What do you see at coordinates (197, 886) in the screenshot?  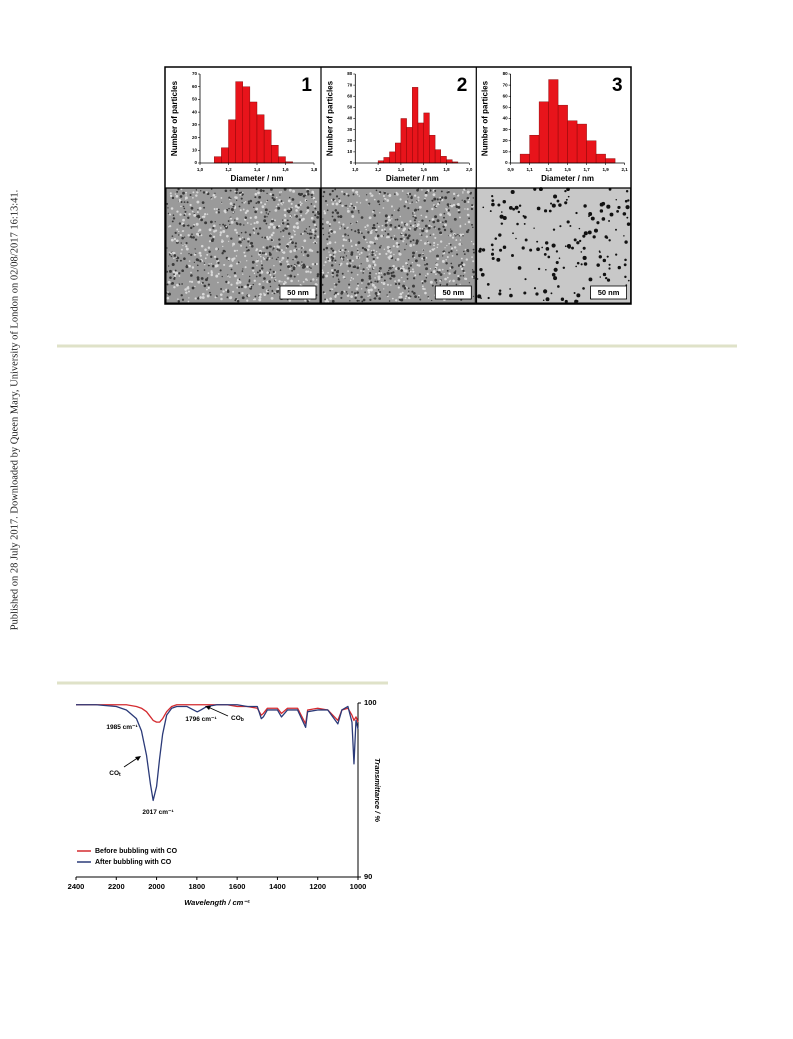 I see `x-tick-label: 1800` at bounding box center [197, 886].